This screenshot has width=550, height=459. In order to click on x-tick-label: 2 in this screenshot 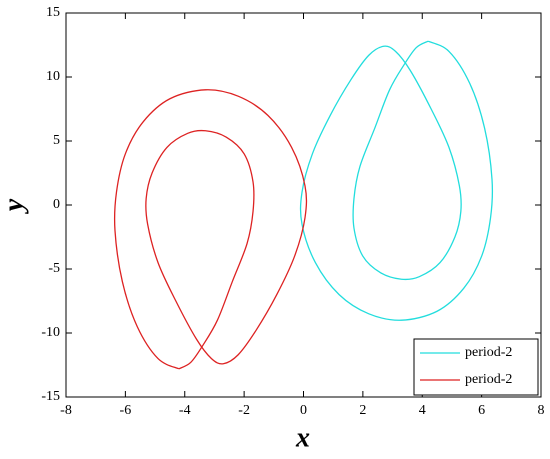, I will do `click(362, 410)`.